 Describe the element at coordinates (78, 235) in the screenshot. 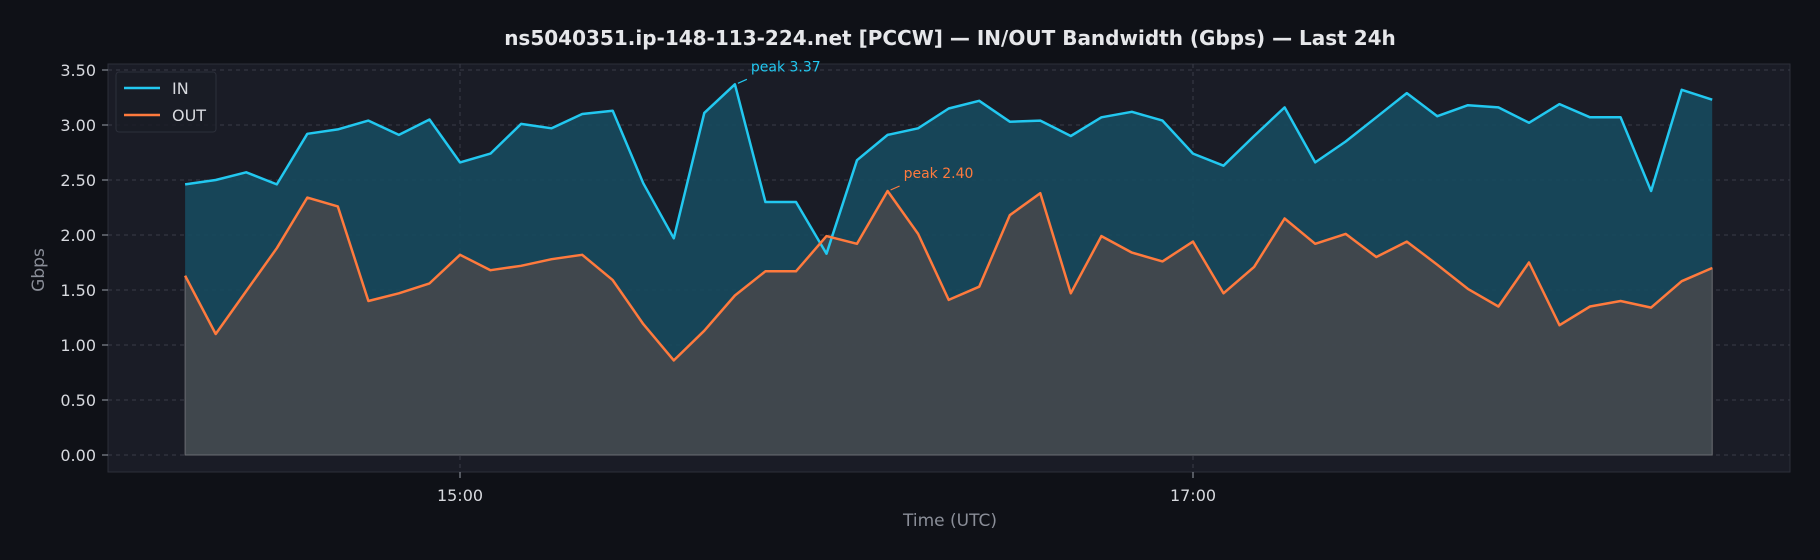

I see `y-tick-label: 2.00` at that location.